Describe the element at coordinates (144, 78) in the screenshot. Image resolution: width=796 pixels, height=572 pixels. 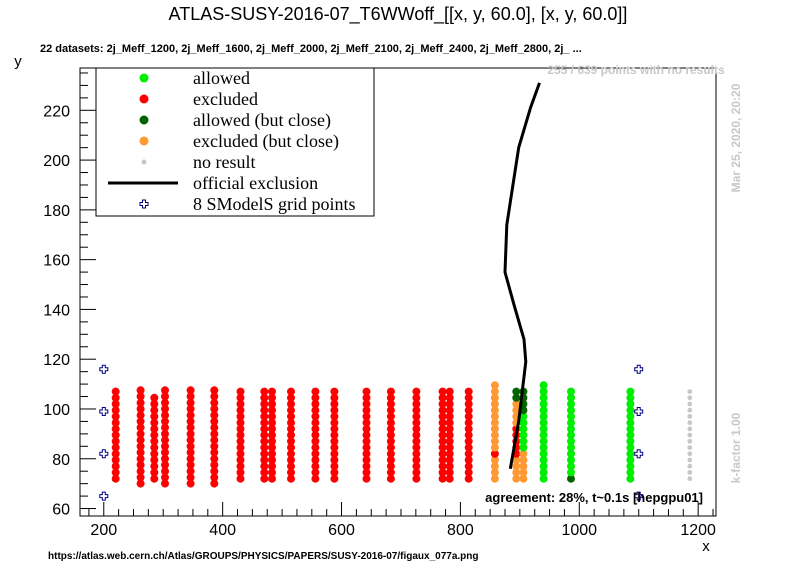
I see `legend-marker` at that location.